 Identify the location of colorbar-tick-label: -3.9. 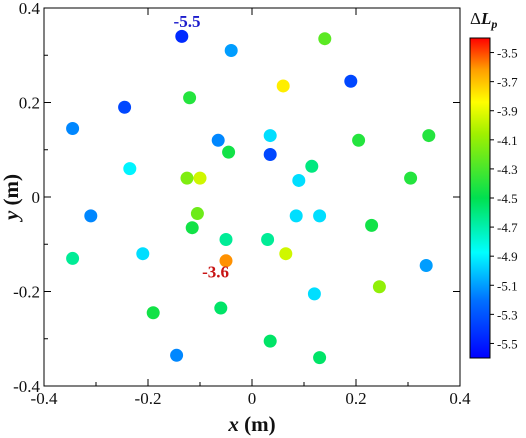
(507, 111).